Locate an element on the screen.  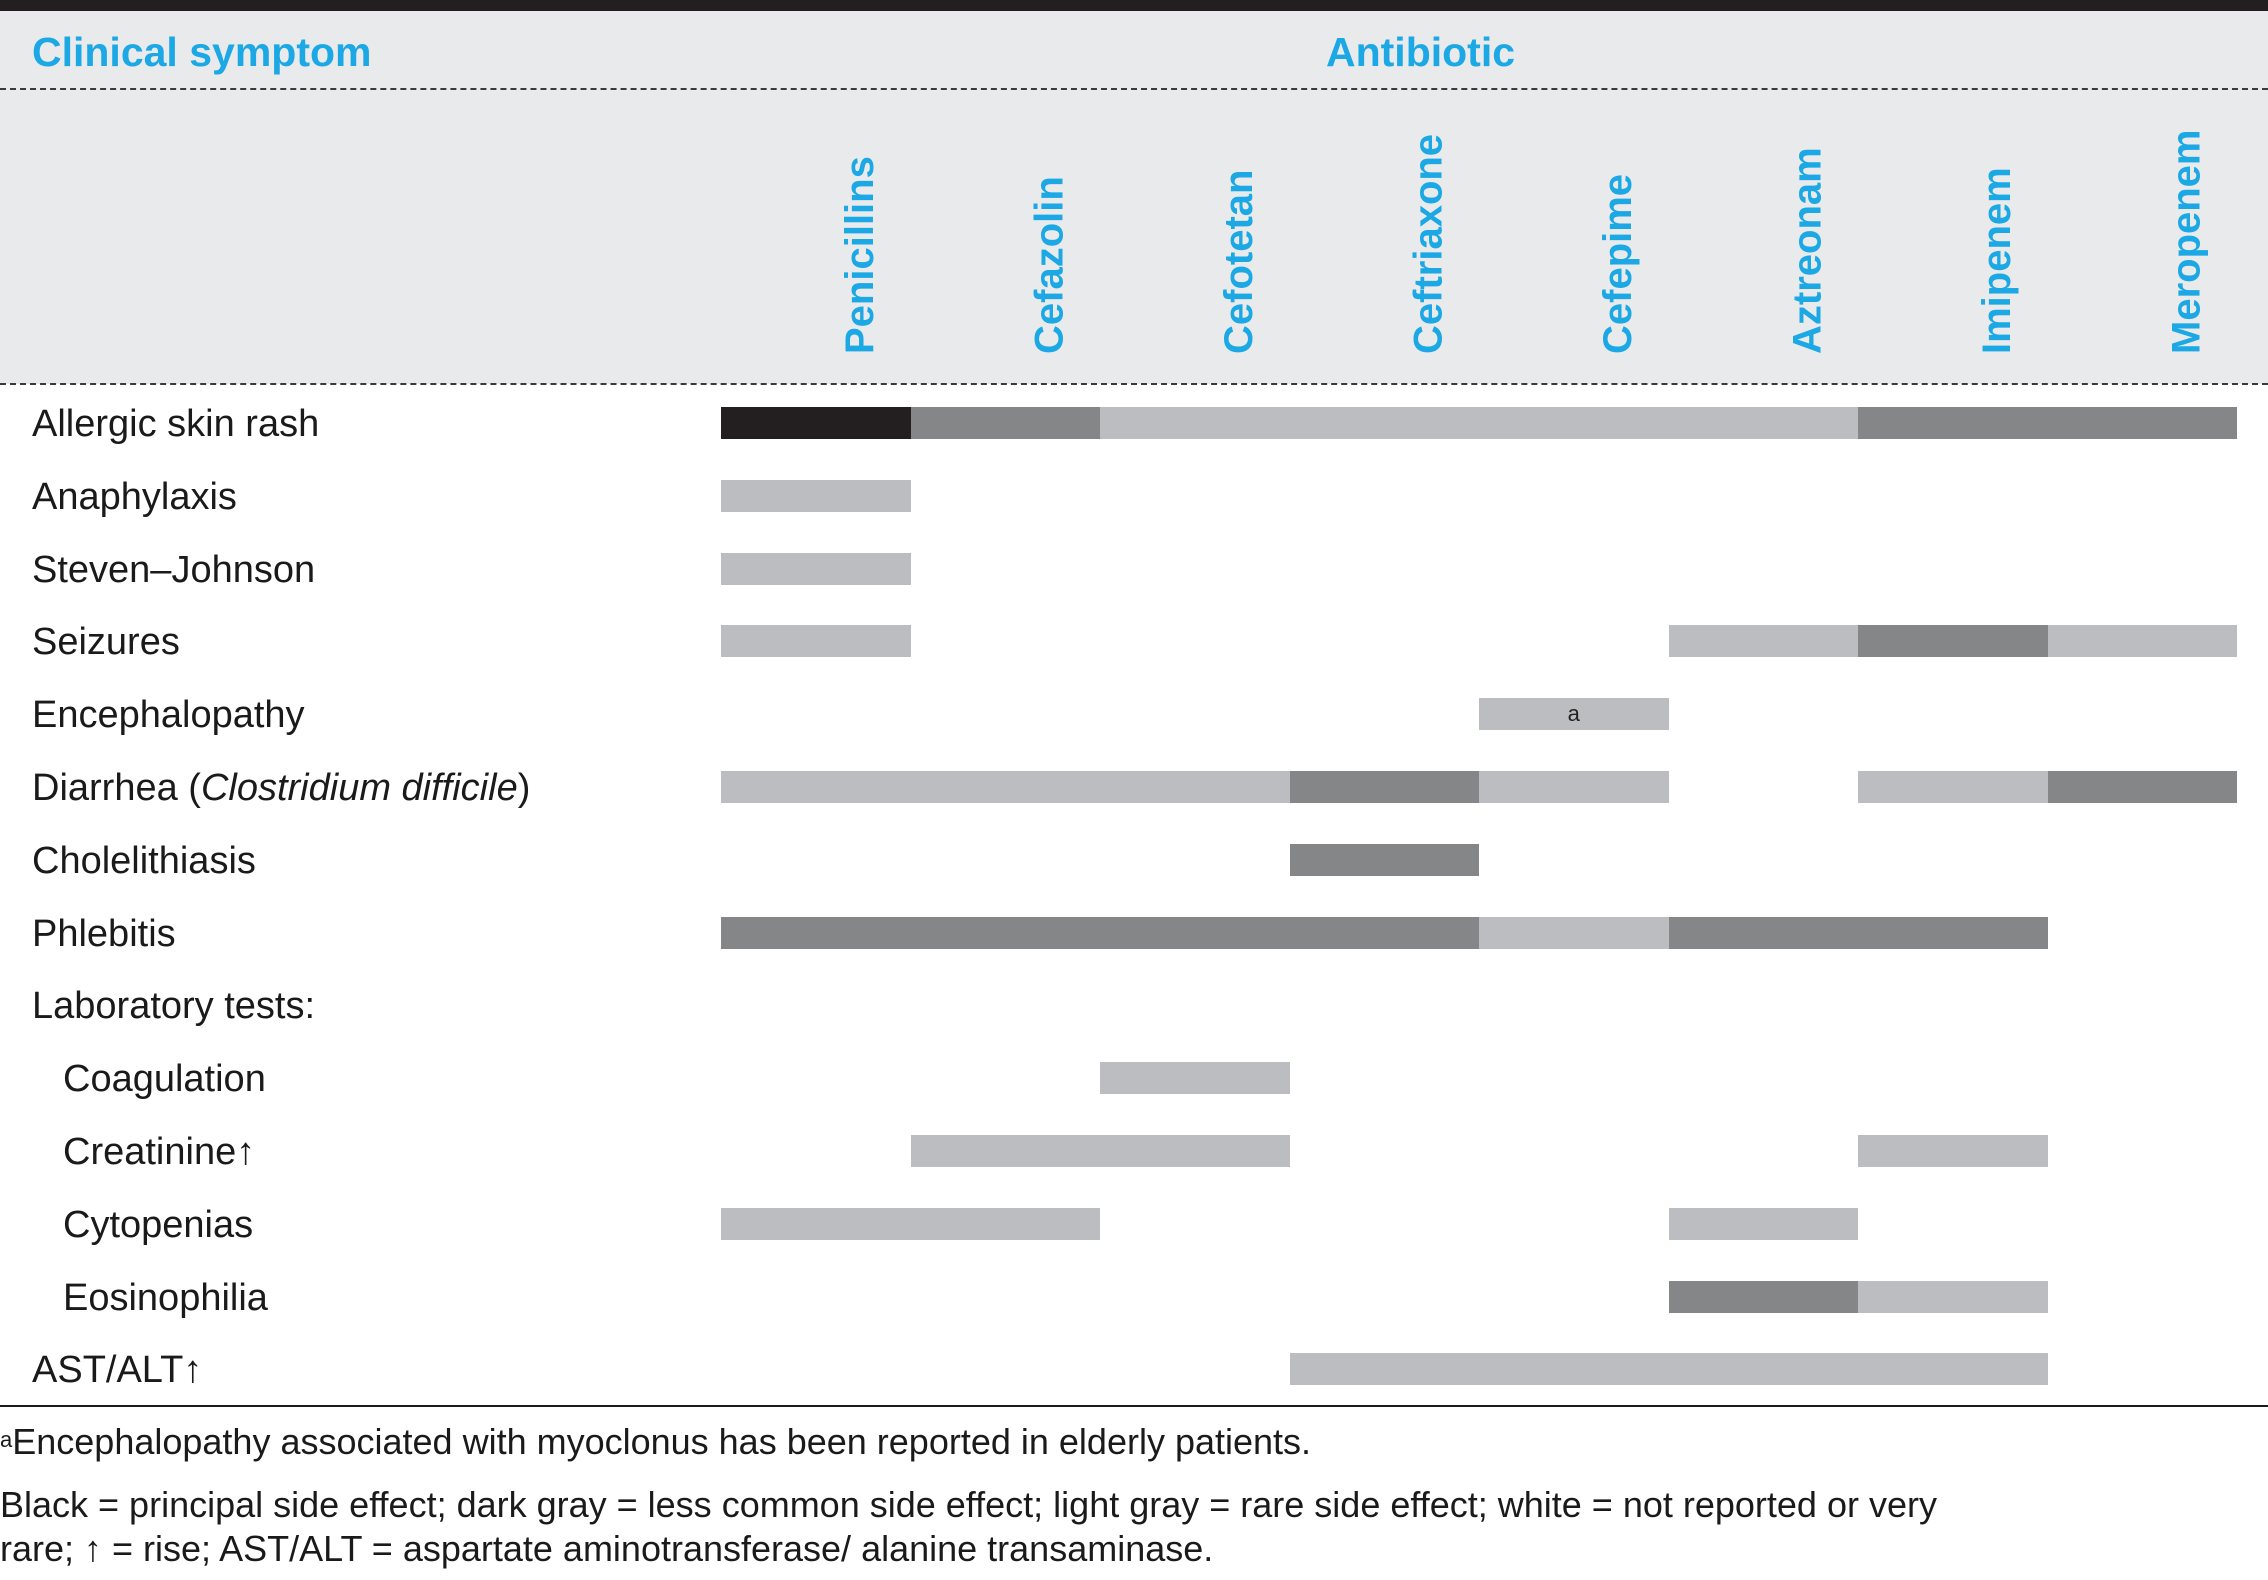
row-label-text: Seizures is located at coordinates (106, 642).